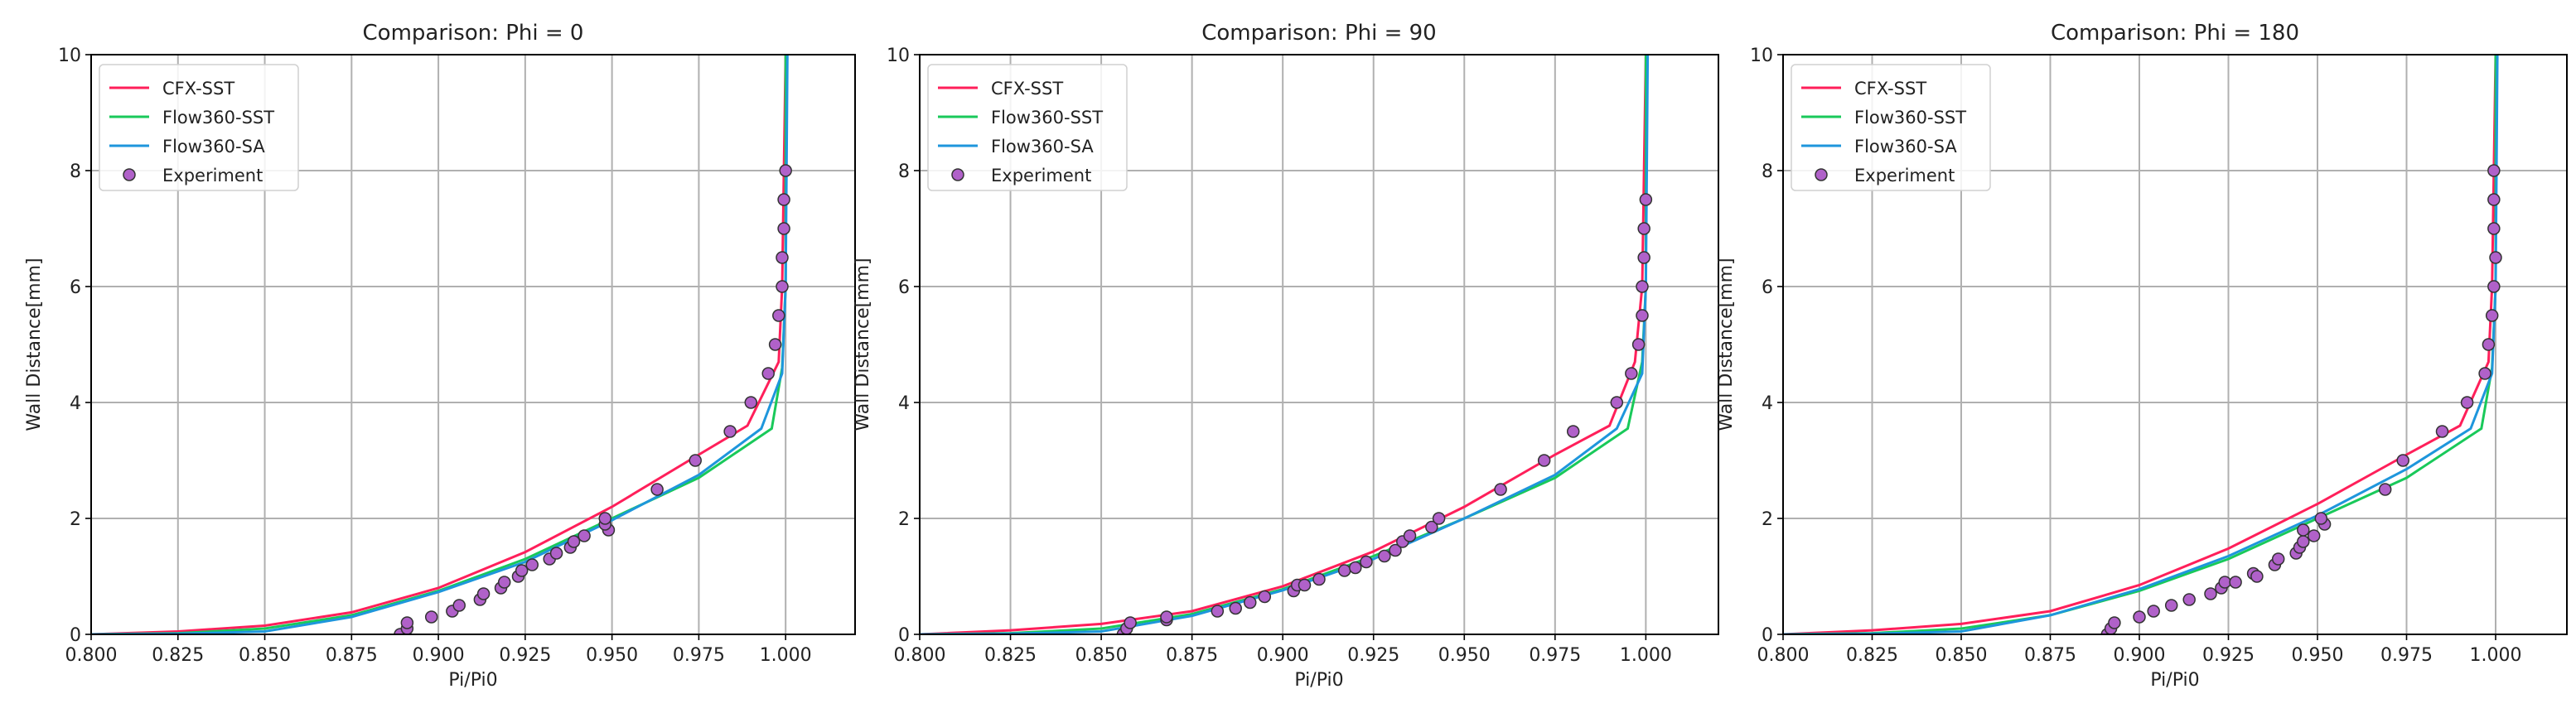 The image size is (2576, 718). Describe the element at coordinates (1192, 655) in the screenshot. I see `x-tick-label: 0.875` at that location.